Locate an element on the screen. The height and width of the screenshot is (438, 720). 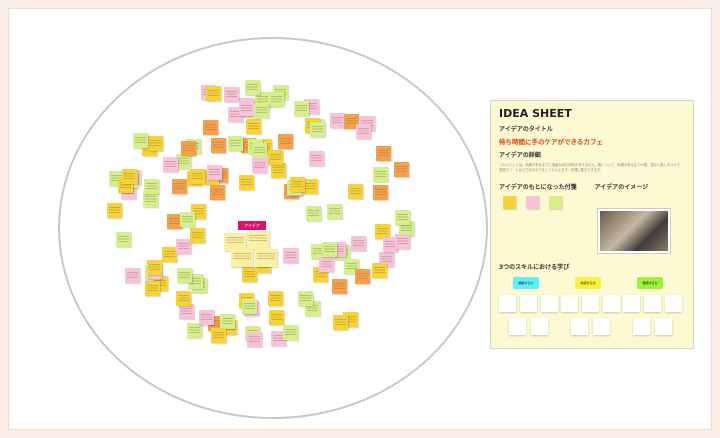
center-label-tag: アイデア is located at coordinates (252, 225).